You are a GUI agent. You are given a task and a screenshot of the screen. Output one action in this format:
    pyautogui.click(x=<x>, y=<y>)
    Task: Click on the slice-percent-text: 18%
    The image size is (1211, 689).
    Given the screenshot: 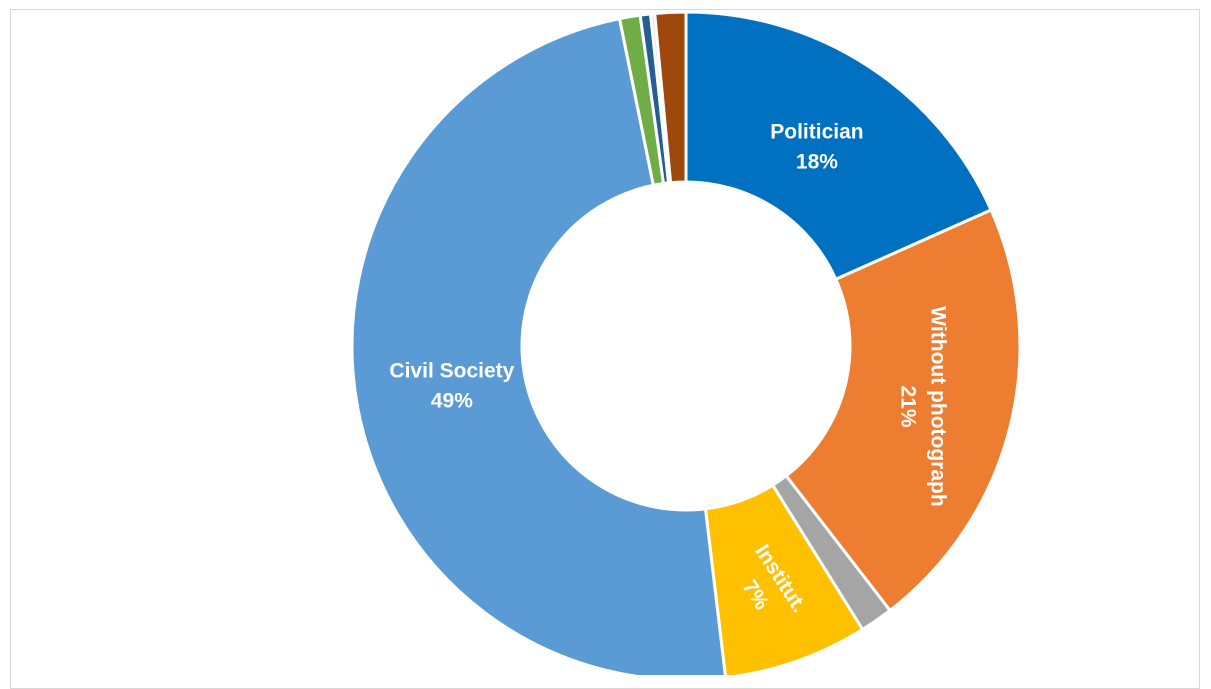 What is the action you would take?
    pyautogui.click(x=817, y=161)
    